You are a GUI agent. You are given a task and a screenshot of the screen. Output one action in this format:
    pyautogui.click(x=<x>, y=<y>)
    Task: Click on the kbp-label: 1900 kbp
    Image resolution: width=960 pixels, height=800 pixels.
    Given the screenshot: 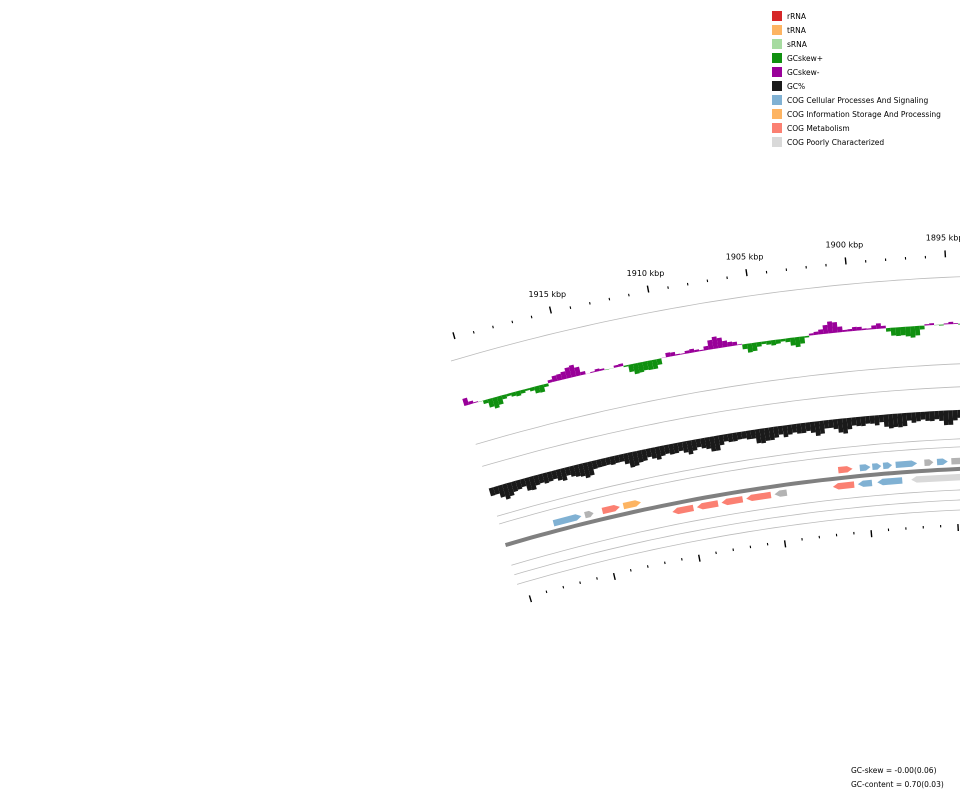 What is the action you would take?
    pyautogui.click(x=845, y=245)
    